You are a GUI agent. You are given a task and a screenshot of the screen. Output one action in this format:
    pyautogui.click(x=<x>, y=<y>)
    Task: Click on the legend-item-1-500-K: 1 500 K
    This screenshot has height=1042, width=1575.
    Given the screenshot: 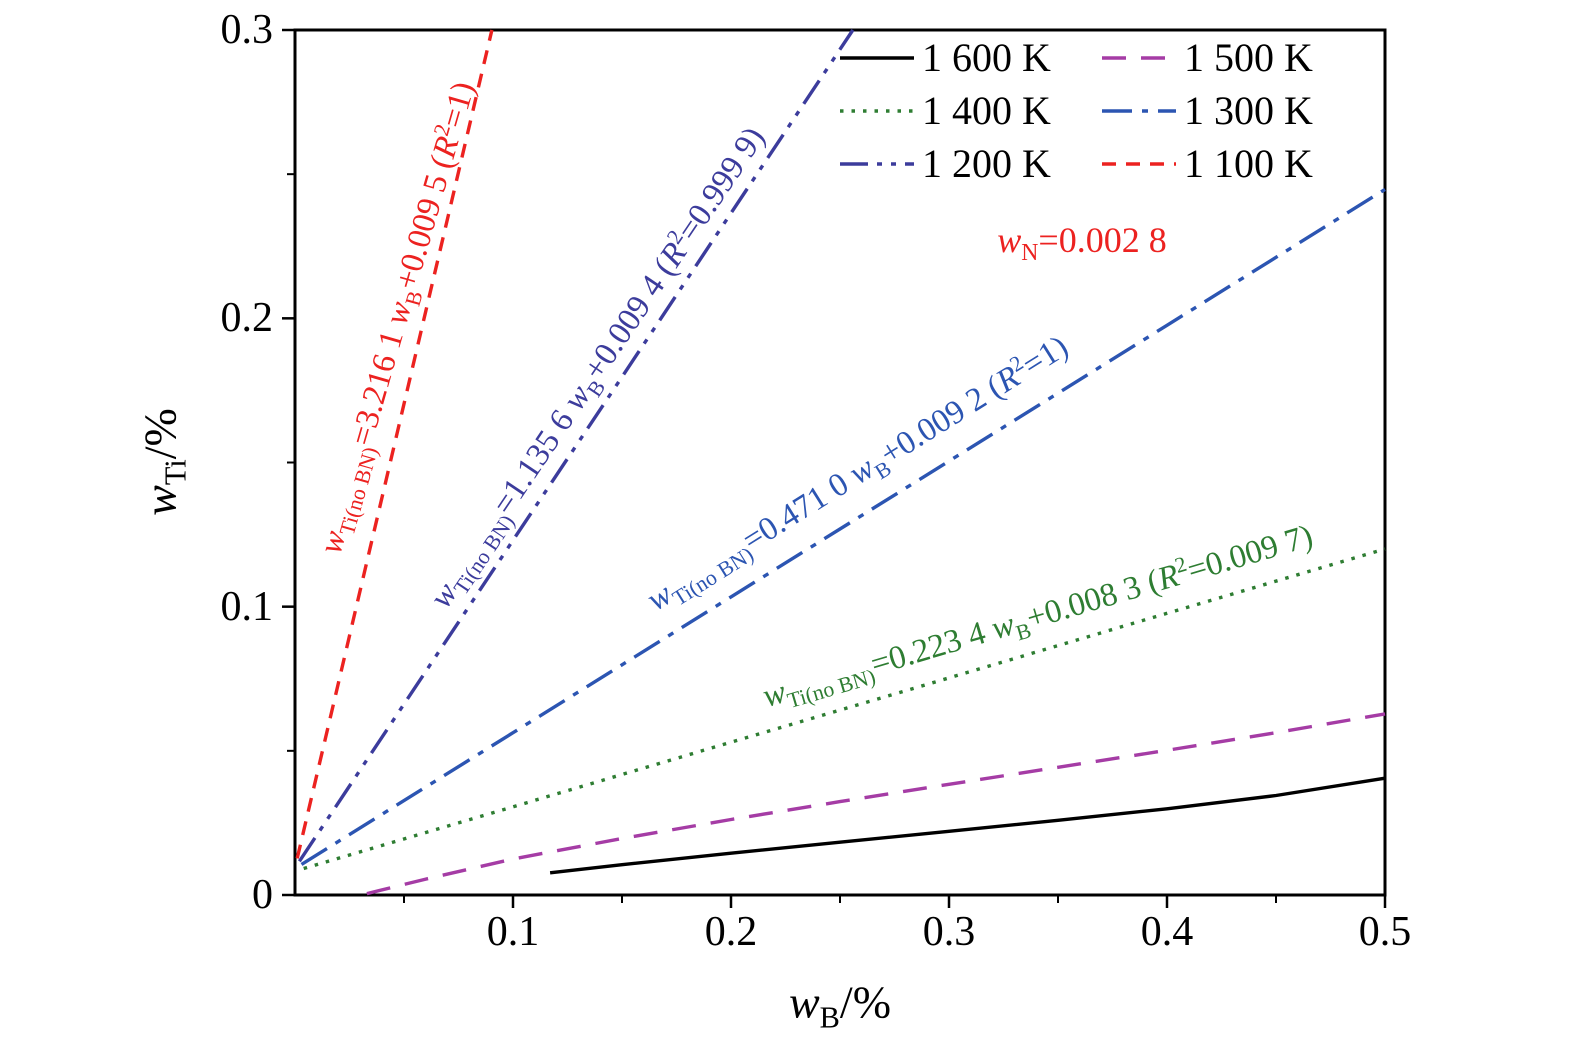 What is the action you would take?
    pyautogui.click(x=1206, y=57)
    